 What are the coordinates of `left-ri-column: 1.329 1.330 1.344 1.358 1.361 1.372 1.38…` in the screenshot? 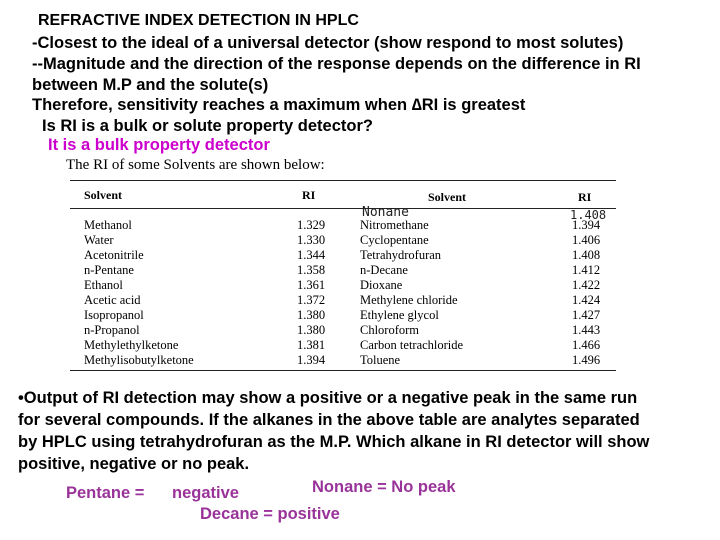 It's located at (311, 293).